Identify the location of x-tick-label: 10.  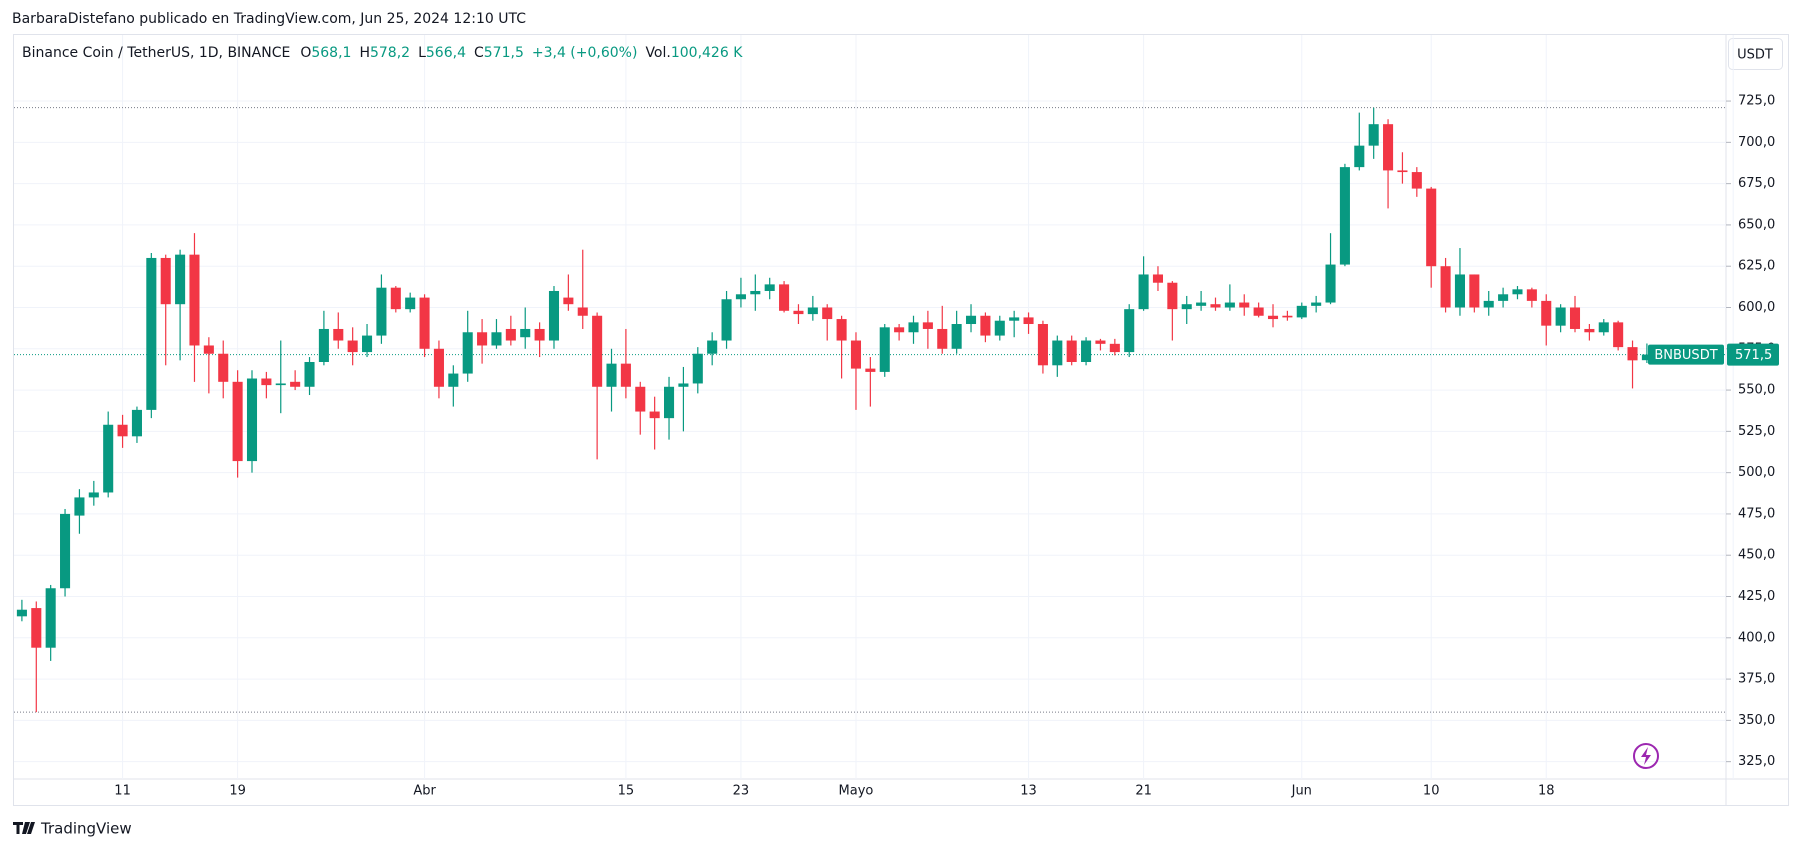
(1431, 791).